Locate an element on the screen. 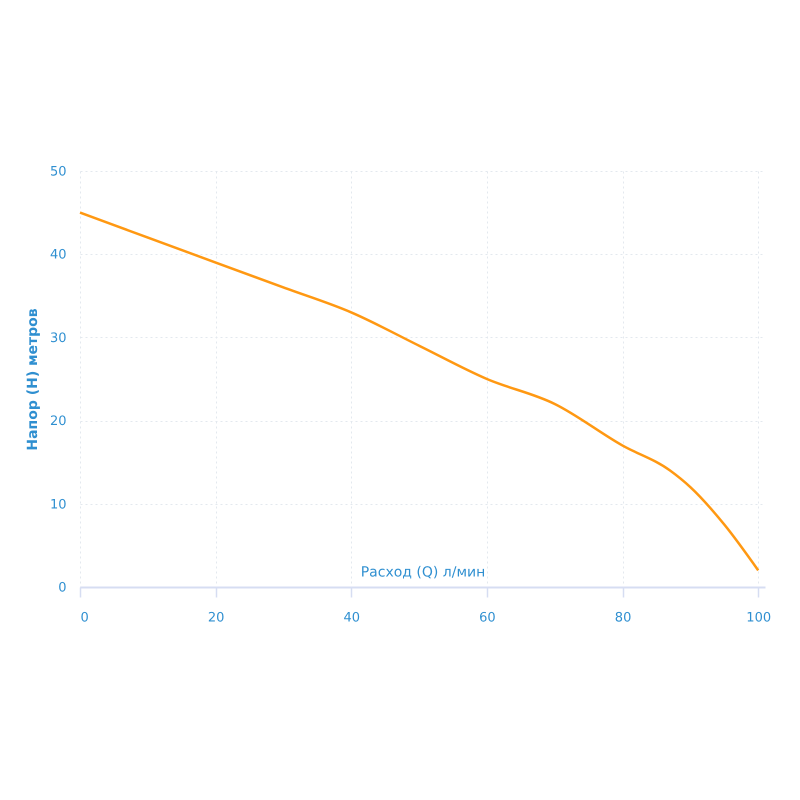 The height and width of the screenshot is (800, 800). y-tick-label: 50 is located at coordinates (58, 172).